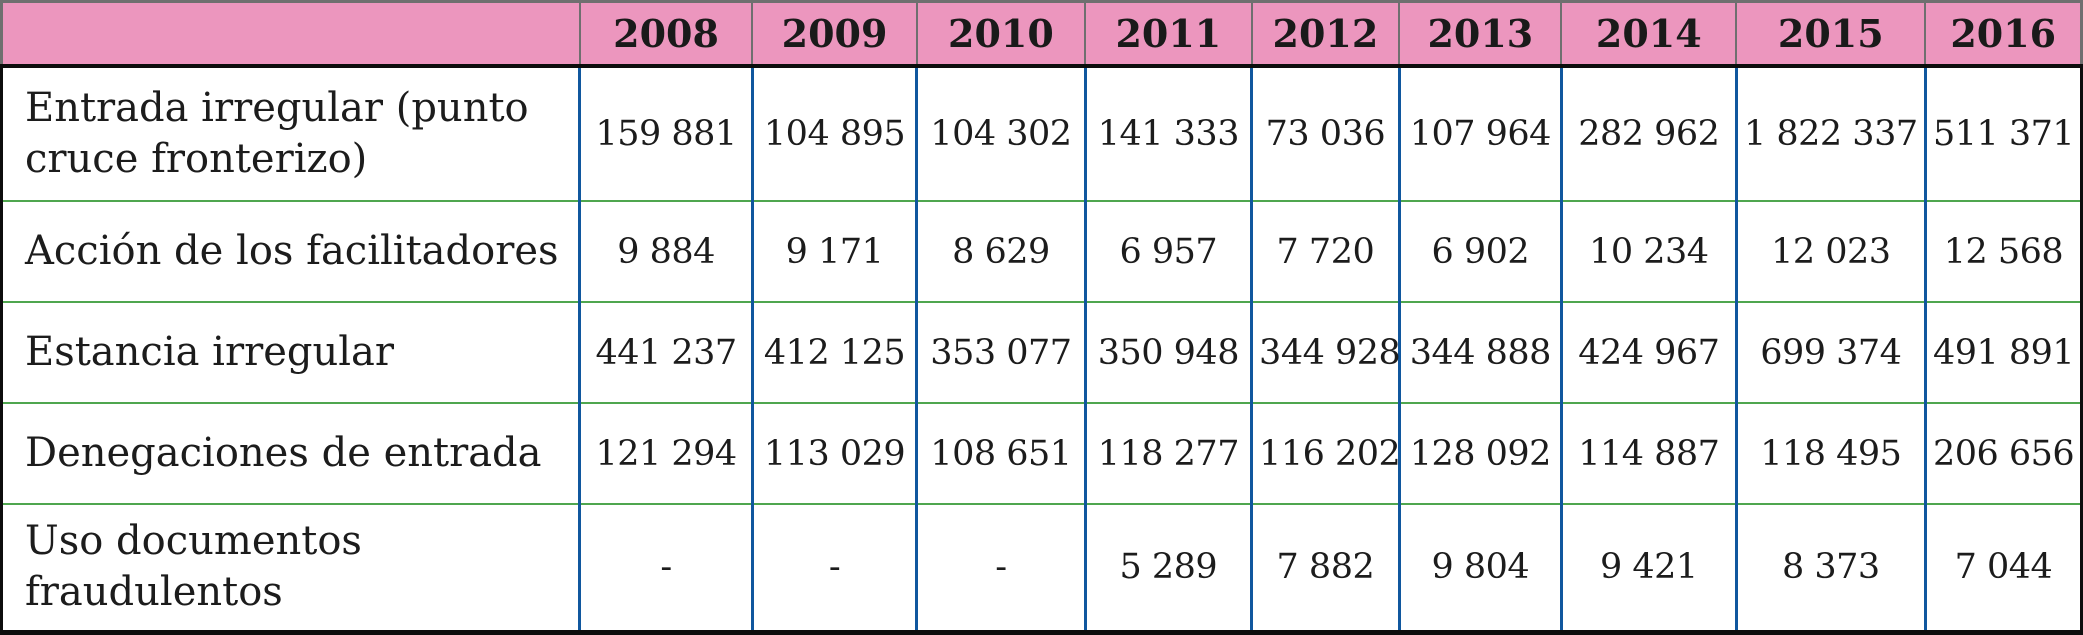  What do you see at coordinates (1649, 252) in the screenshot?
I see `value-cell: 10 234` at bounding box center [1649, 252].